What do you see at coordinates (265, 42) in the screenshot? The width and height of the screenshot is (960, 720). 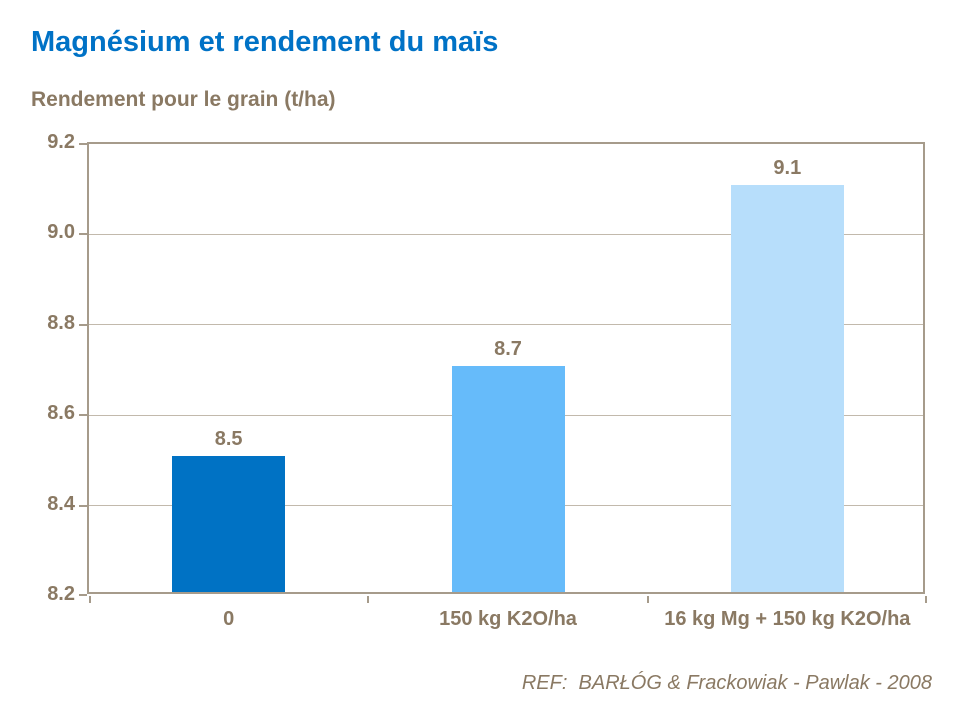 I see `chart-title: Magnésium et rendement du maïs` at bounding box center [265, 42].